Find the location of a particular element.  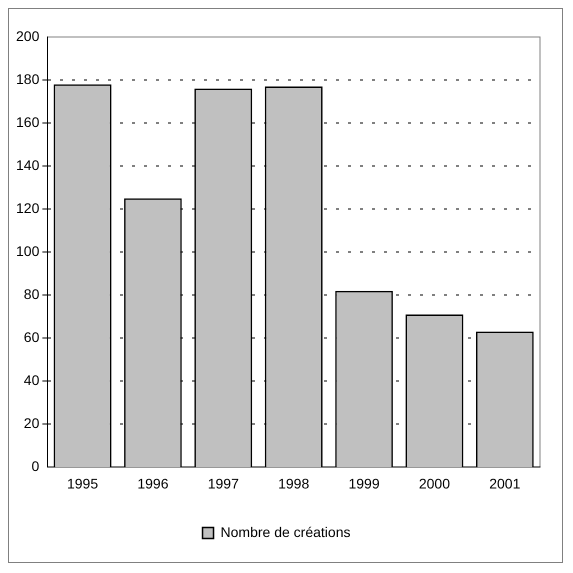

y-tick-label: 140 is located at coordinates (28, 164).